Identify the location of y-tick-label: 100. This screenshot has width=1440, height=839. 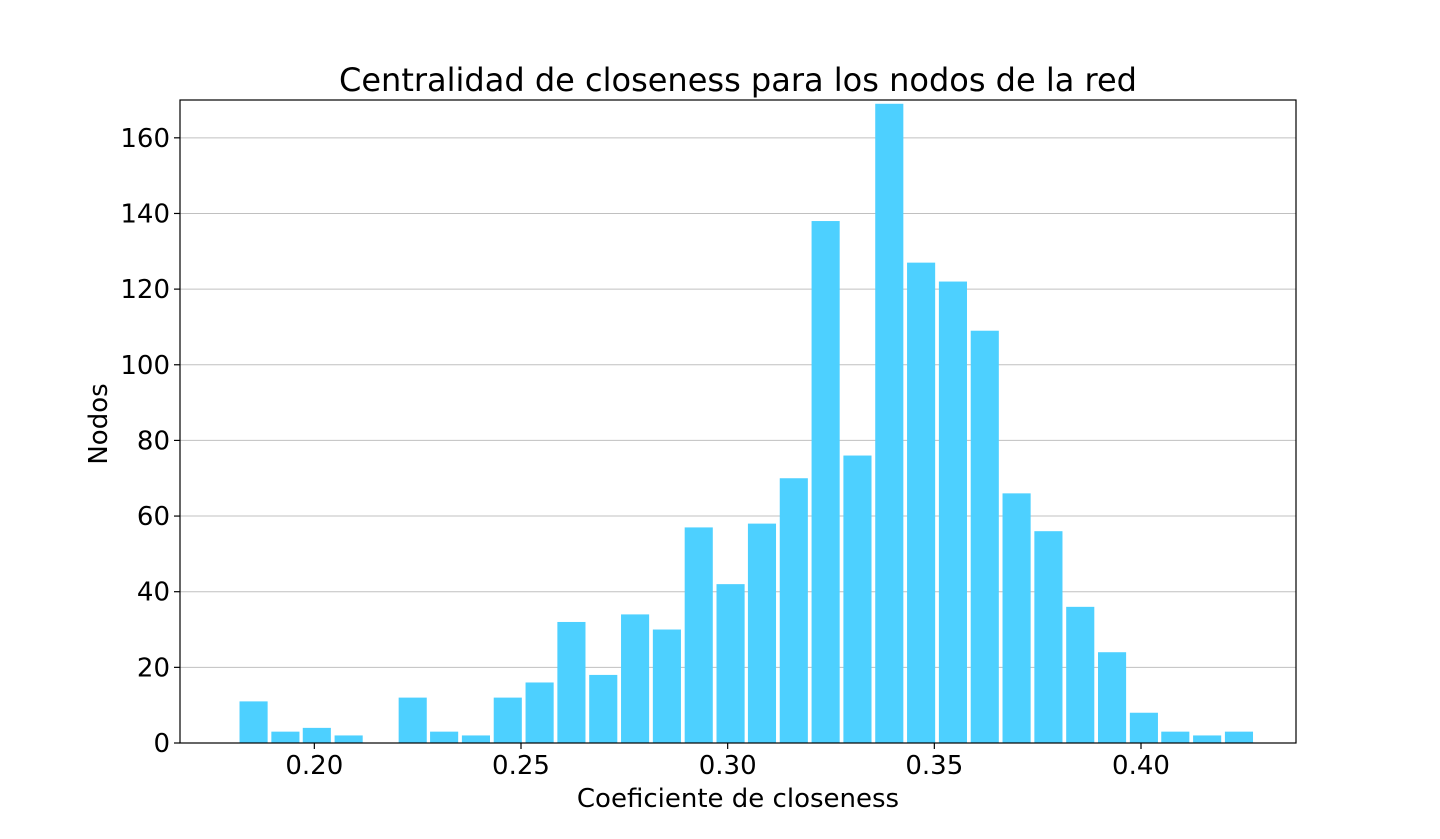
(145, 366).